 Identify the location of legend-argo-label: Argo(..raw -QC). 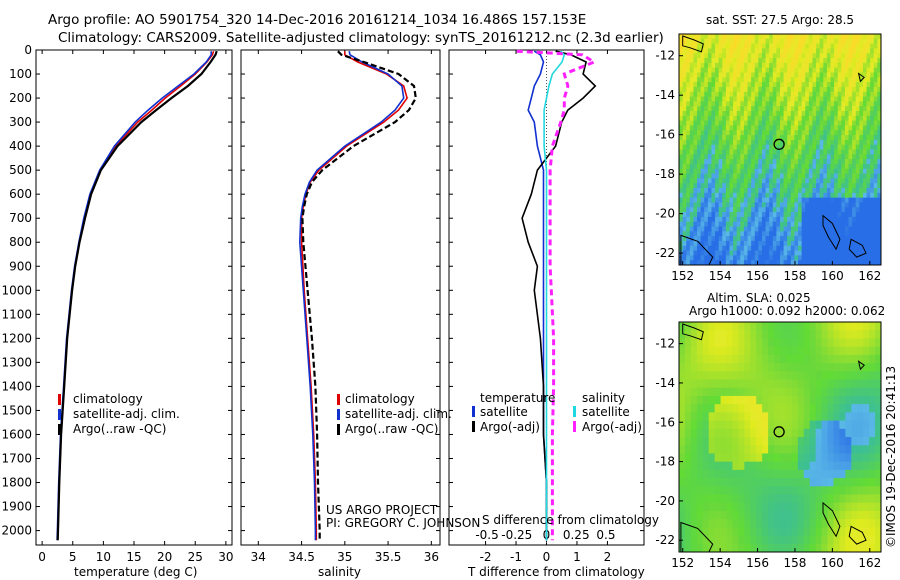
(119, 429).